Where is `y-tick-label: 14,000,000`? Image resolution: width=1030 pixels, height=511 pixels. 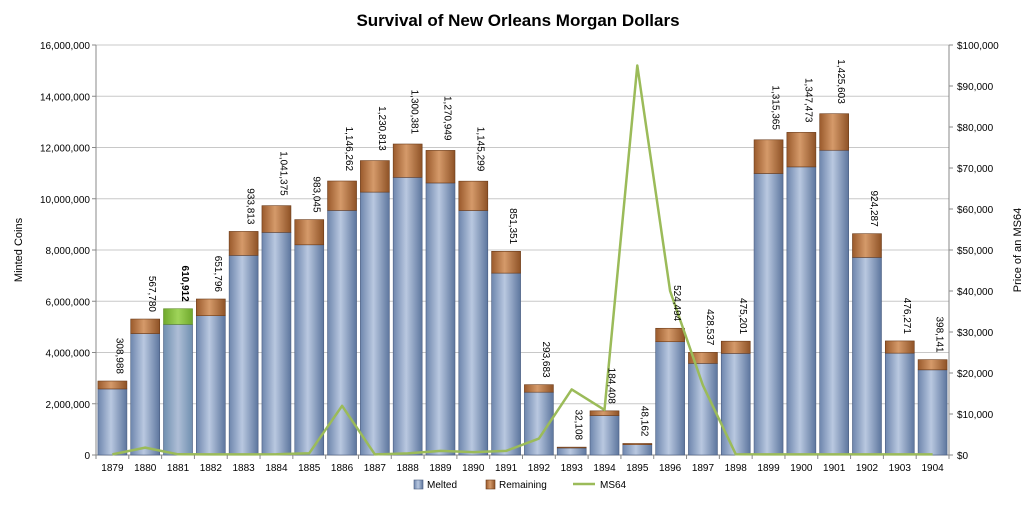
y-tick-label: 14,000,000 is located at coordinates (65, 97).